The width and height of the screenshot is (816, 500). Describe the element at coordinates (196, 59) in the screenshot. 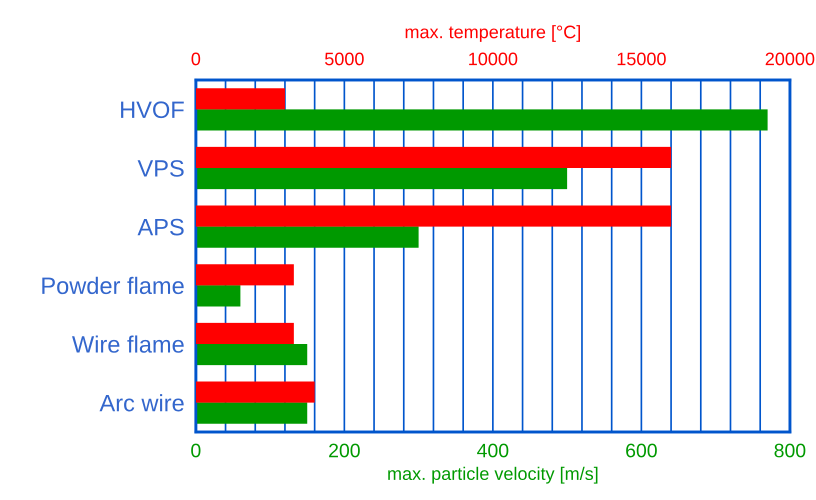

I see `x2-tick-label: 0` at that location.